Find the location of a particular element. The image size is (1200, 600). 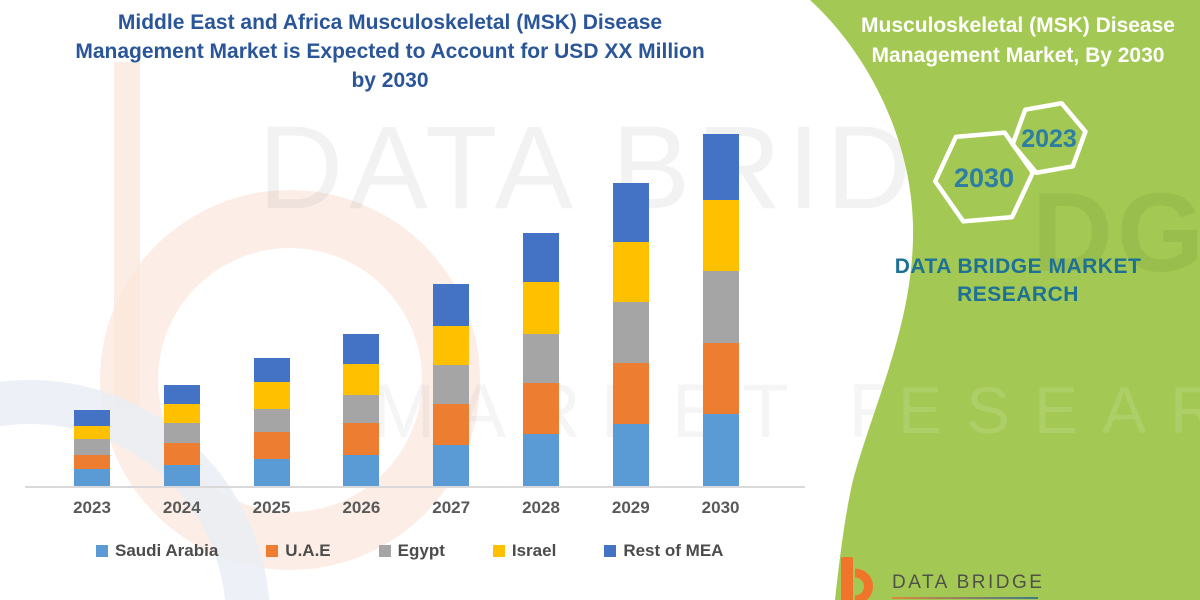

dbmr-logo-mark is located at coordinates (857, 578).